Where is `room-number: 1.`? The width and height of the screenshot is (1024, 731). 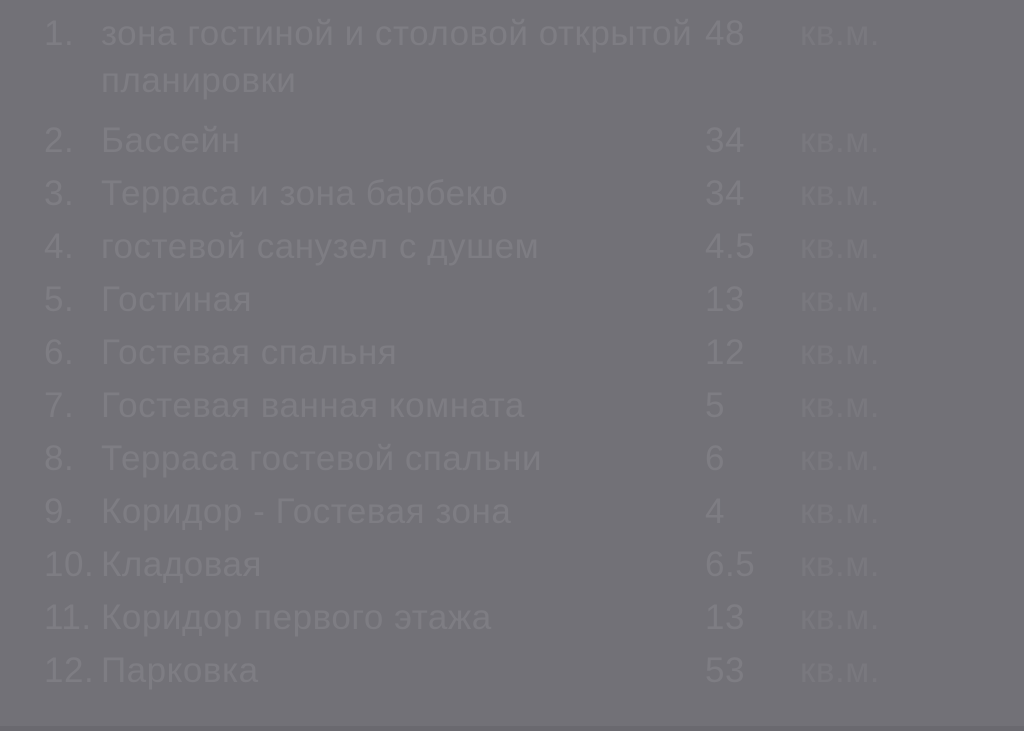
room-number: 1. is located at coordinates (59, 33).